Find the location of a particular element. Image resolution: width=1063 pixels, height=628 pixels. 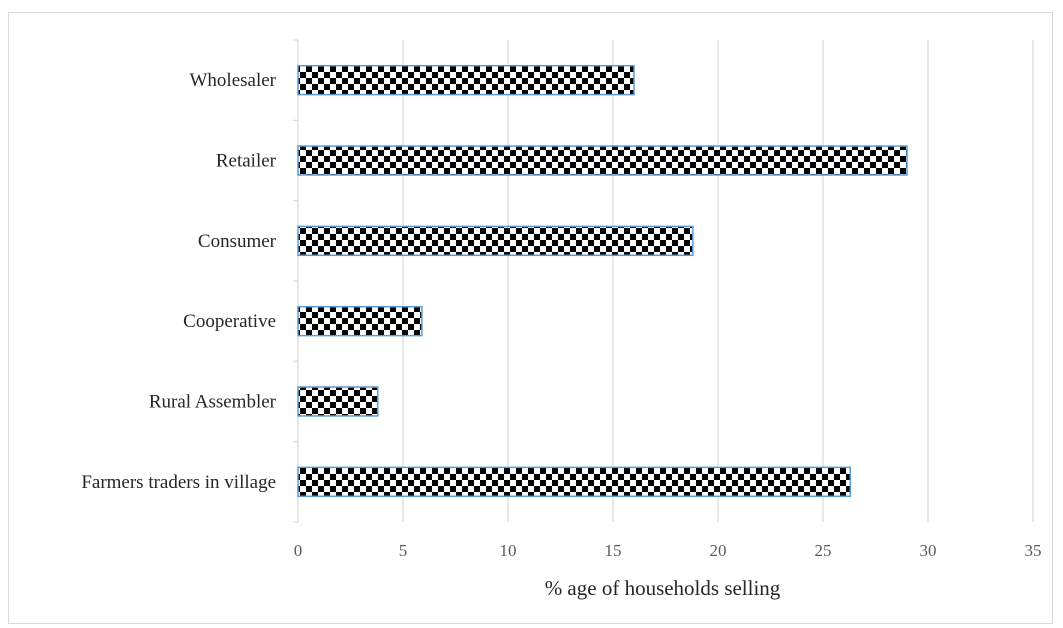

bar-wholesaler is located at coordinates (466, 80).